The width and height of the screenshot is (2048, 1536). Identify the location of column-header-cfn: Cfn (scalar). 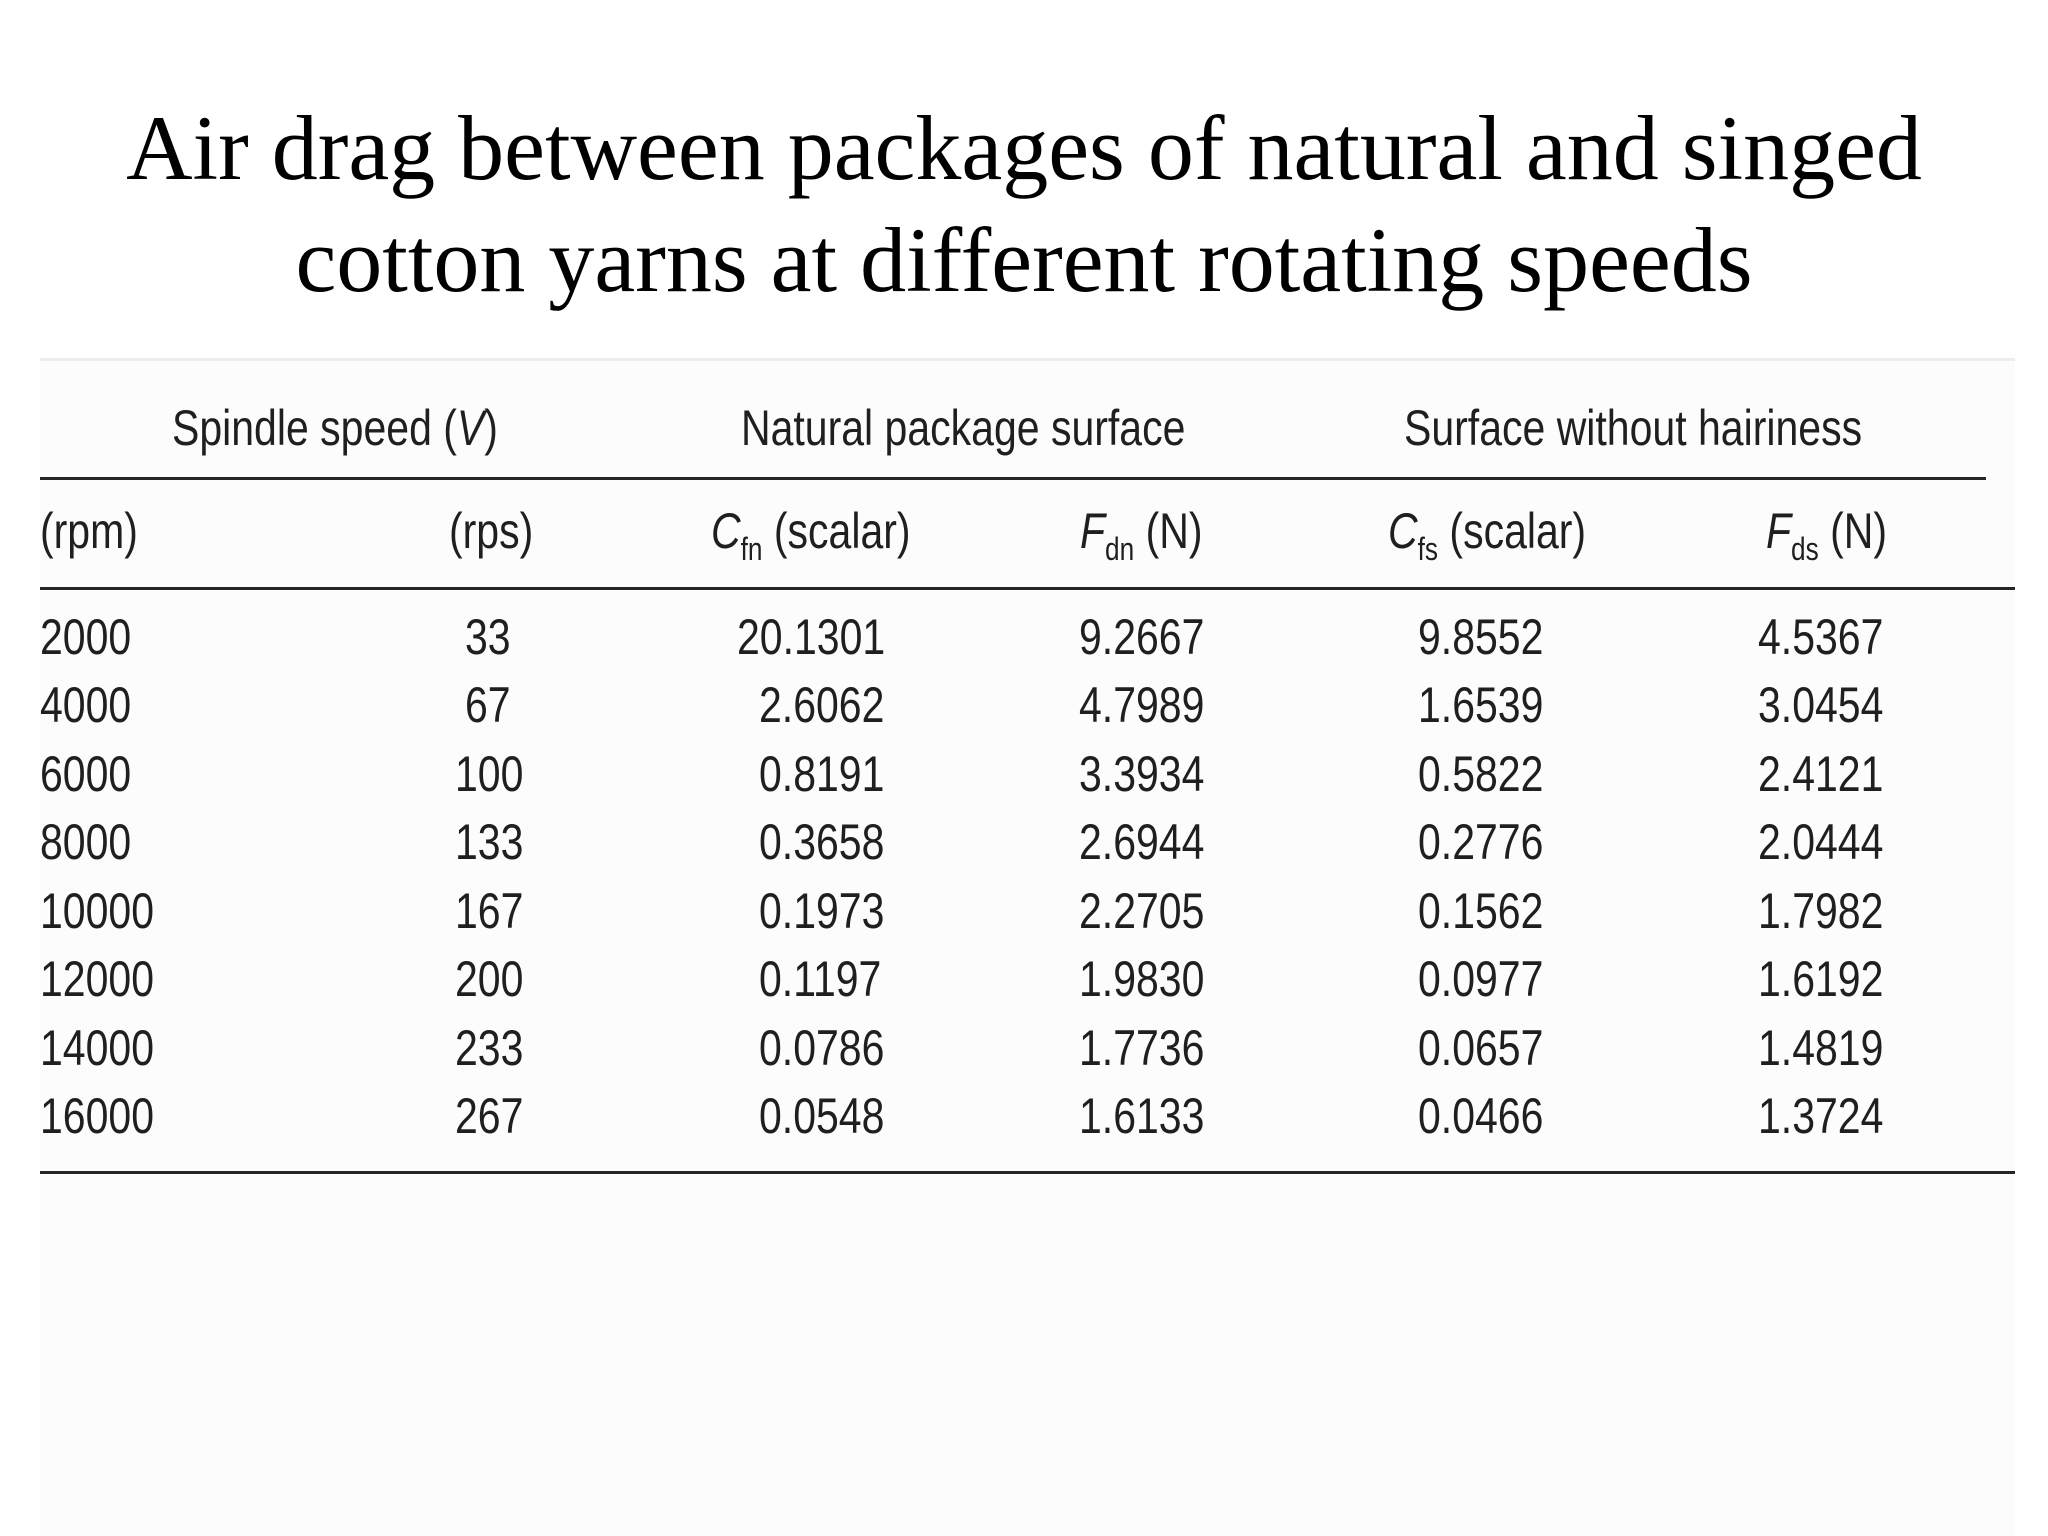
(811, 535).